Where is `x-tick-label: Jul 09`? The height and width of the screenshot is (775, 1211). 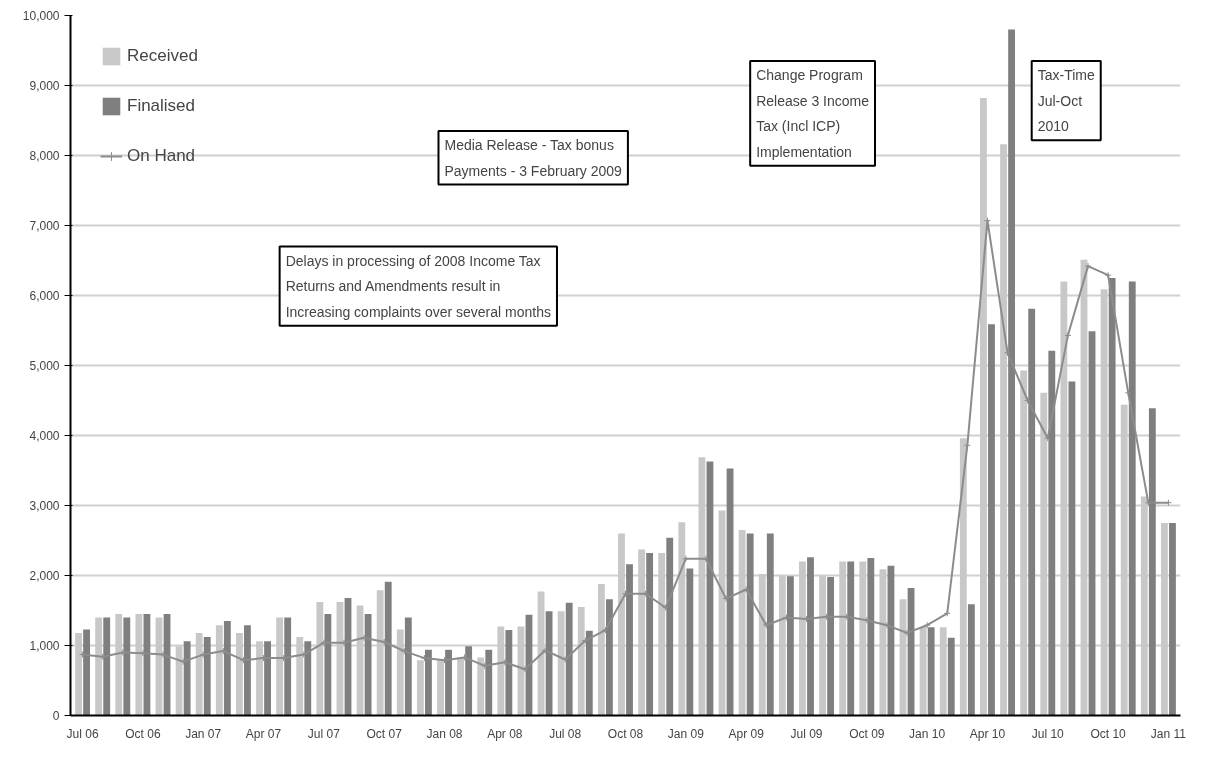
x-tick-label: Jul 09 is located at coordinates (806, 733).